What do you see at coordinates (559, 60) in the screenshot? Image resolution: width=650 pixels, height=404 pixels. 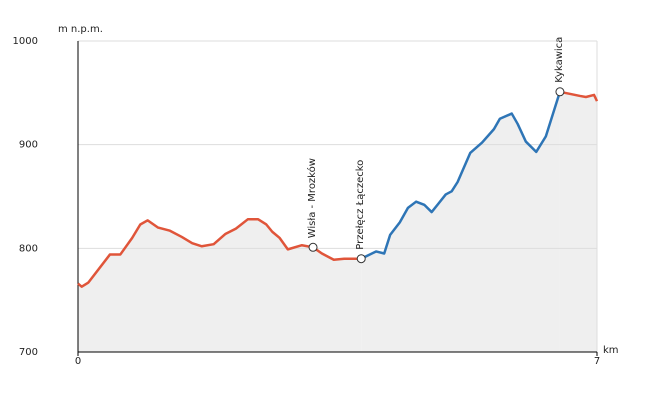 I see `annotation: Kykawica` at bounding box center [559, 60].